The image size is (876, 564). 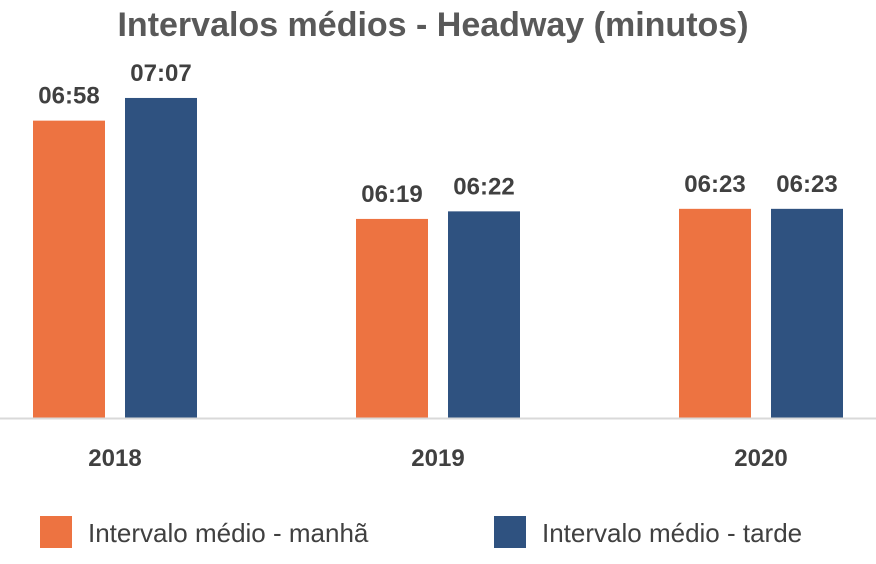 I want to click on bar-2020-tarde, so click(x=807, y=313).